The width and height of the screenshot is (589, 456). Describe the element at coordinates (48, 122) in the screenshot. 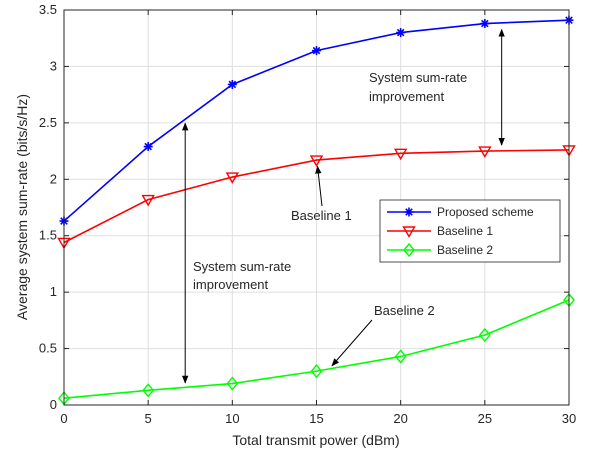

I see `y-tick-label: 2.5` at that location.